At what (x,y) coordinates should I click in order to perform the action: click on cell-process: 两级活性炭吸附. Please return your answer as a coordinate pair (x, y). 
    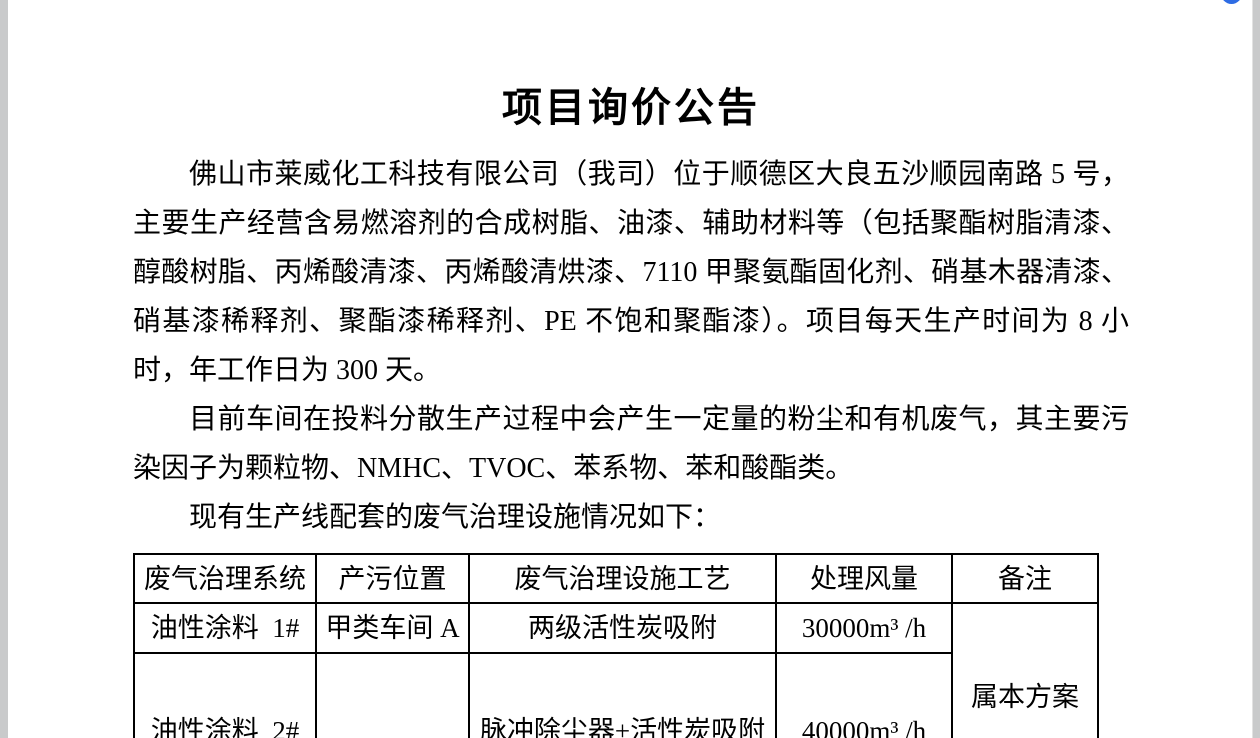
    Looking at the image, I should click on (622, 628).